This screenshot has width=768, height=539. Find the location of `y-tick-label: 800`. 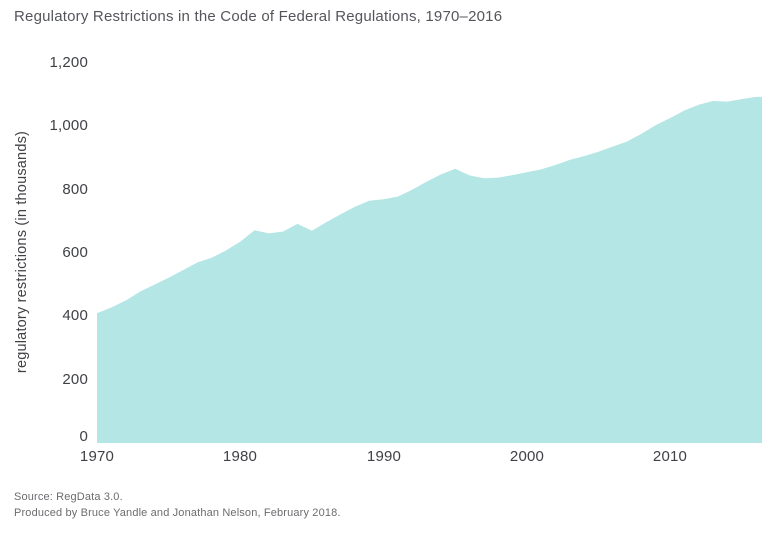

y-tick-label: 800 is located at coordinates (75, 189).